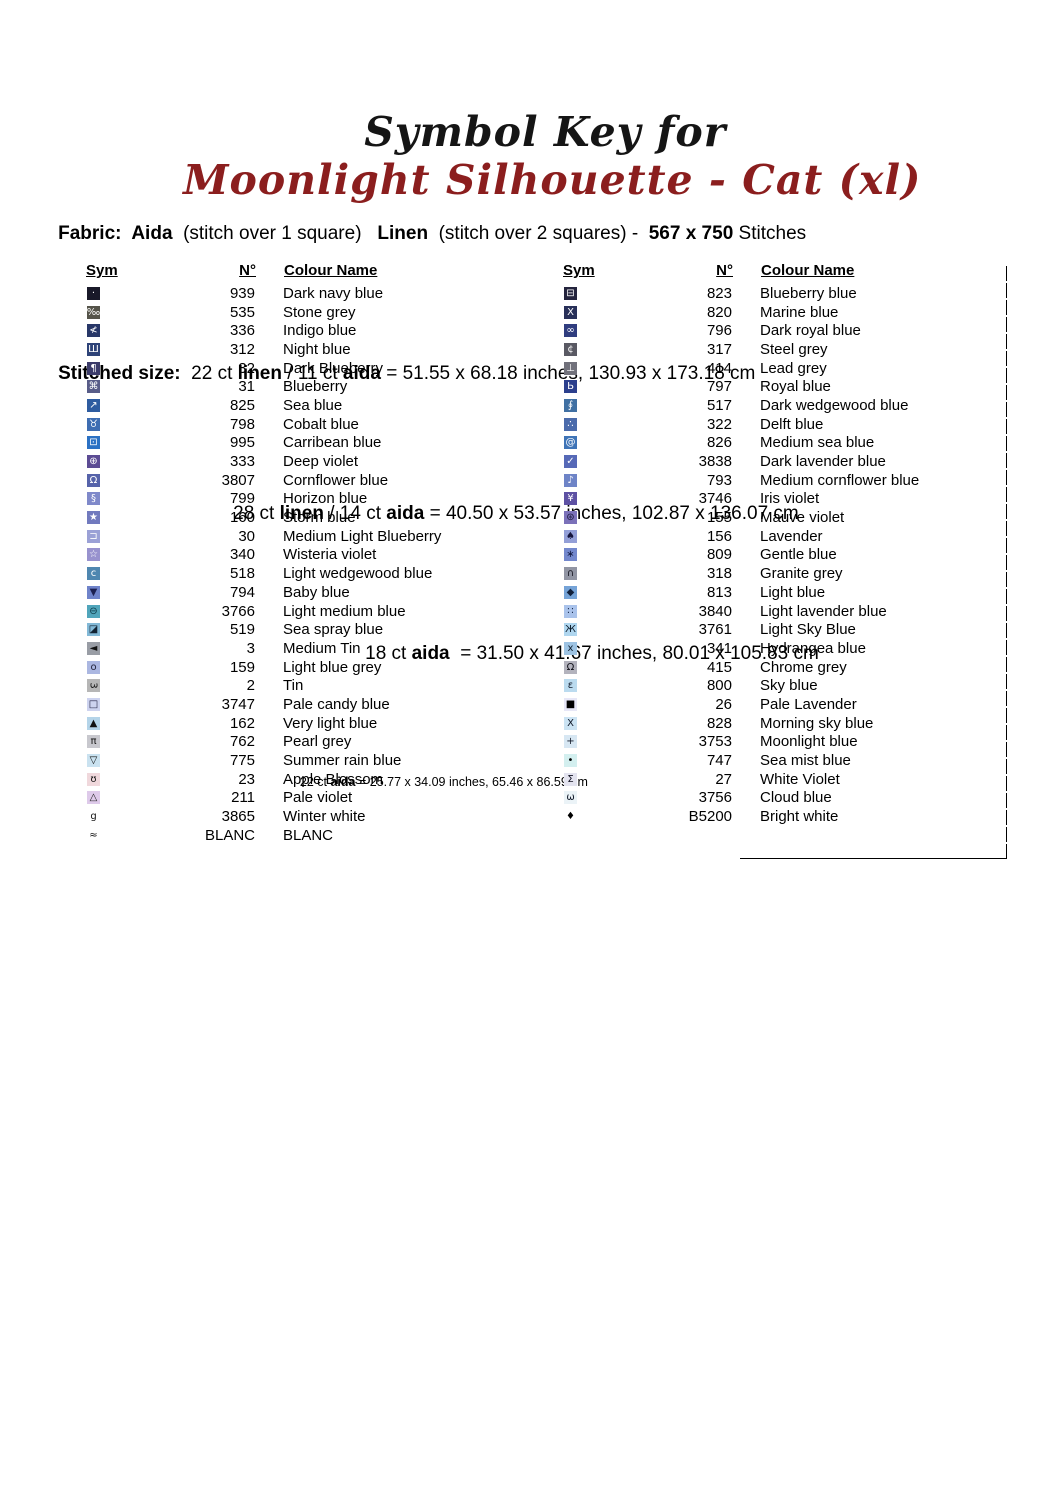  I want to click on row-colour-name: Apple Blossom, so click(333, 779).